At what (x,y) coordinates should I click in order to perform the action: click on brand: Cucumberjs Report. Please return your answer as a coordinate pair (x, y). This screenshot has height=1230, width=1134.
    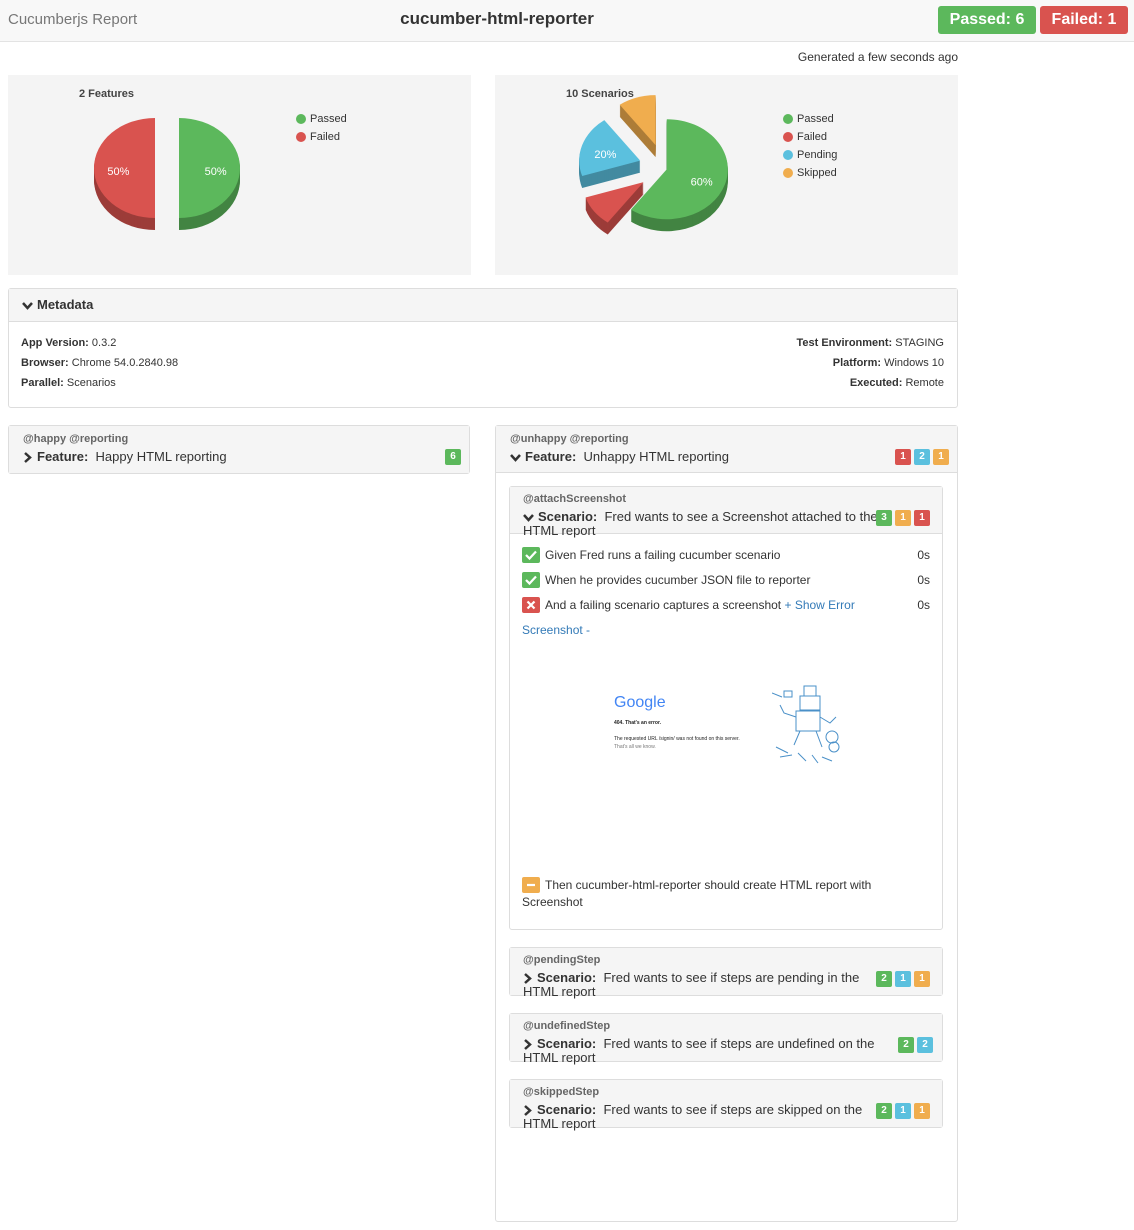
    Looking at the image, I should click on (73, 19).